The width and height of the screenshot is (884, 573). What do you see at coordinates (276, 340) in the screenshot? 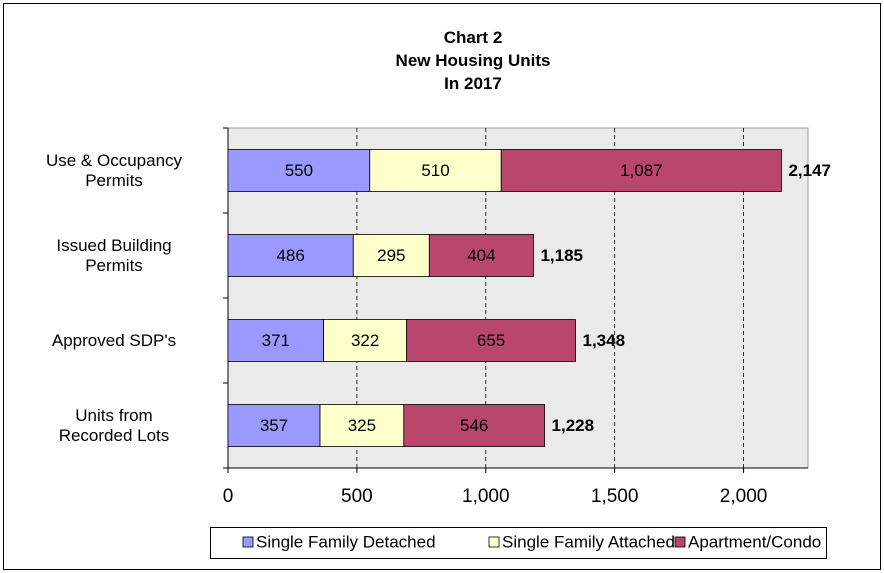
I see `data-label: 371` at bounding box center [276, 340].